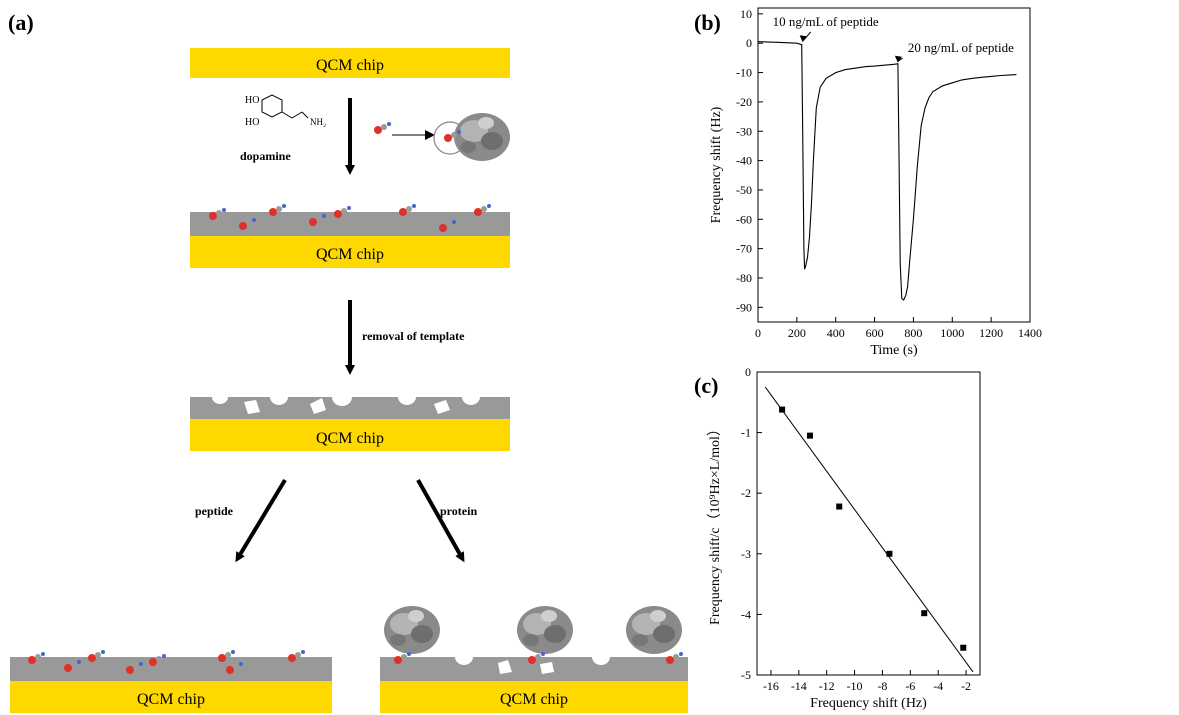  I want to click on chip-label-imprinted: QCM chip, so click(350, 254).